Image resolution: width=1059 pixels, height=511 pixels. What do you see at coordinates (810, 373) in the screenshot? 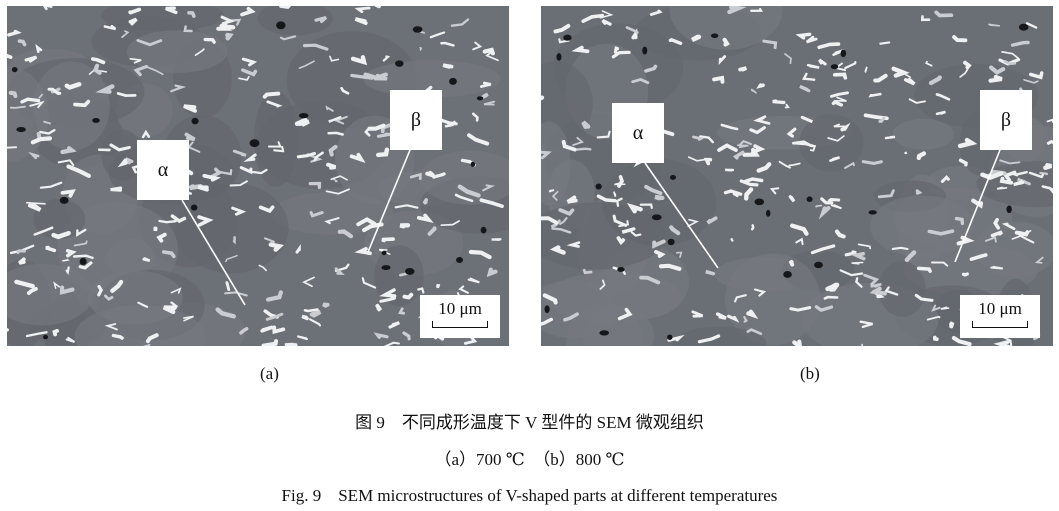
I see `panel-label-b: (b)` at bounding box center [810, 373].